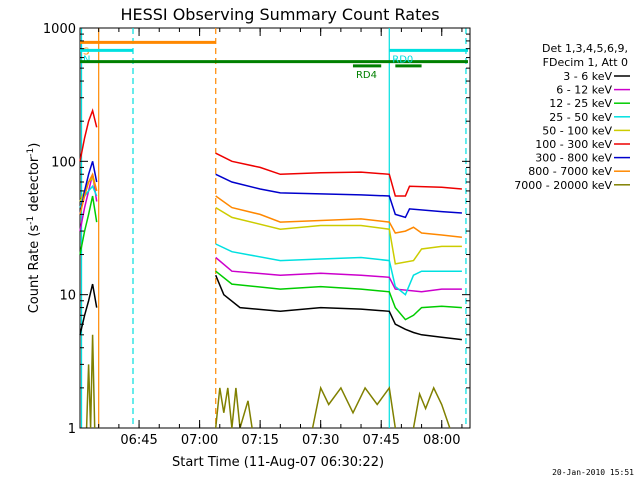 The width and height of the screenshot is (640, 480). I want to click on x-axis-label: Start Time (11-Aug-07 06:30:22), so click(278, 462).